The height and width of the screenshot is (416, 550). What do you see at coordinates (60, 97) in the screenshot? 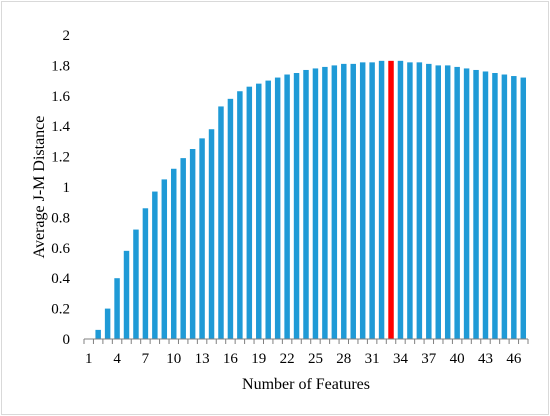
I see `y-tick-label: 1.6` at bounding box center [60, 97].